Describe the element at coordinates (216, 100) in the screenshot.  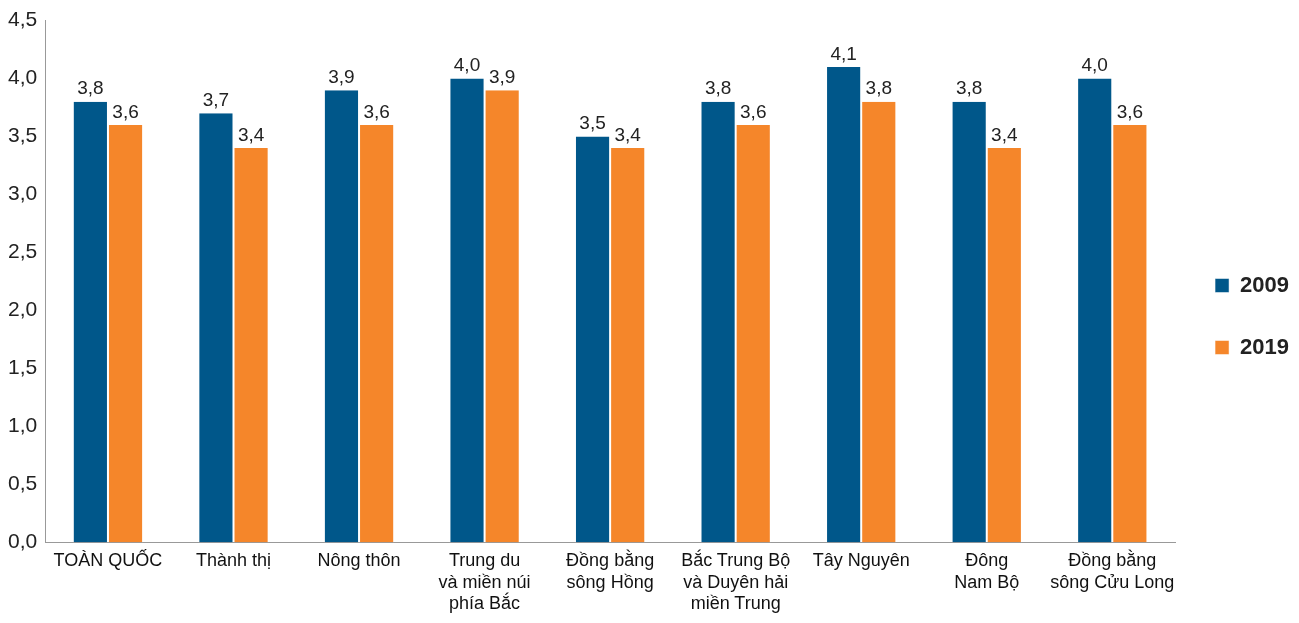
I see `data-label: 3,7` at that location.